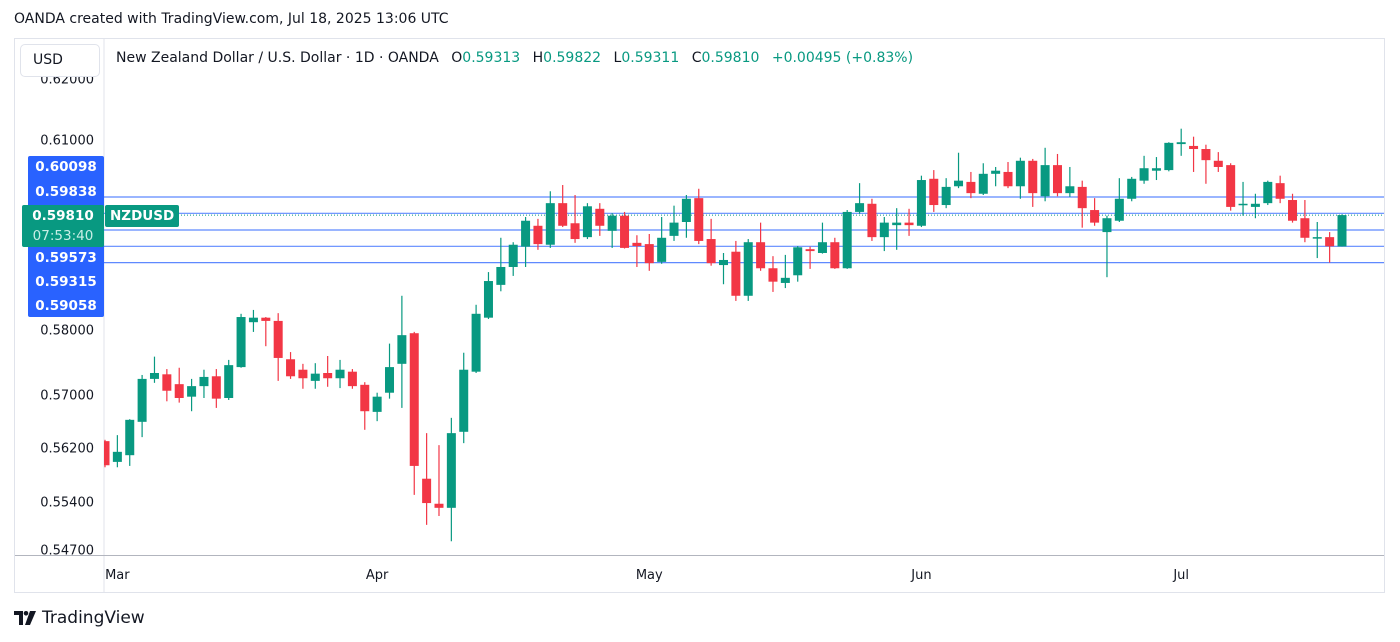  What do you see at coordinates (744, 574) in the screenshot?
I see `time-axis: Mar Apr May Jun Jul` at bounding box center [744, 574].